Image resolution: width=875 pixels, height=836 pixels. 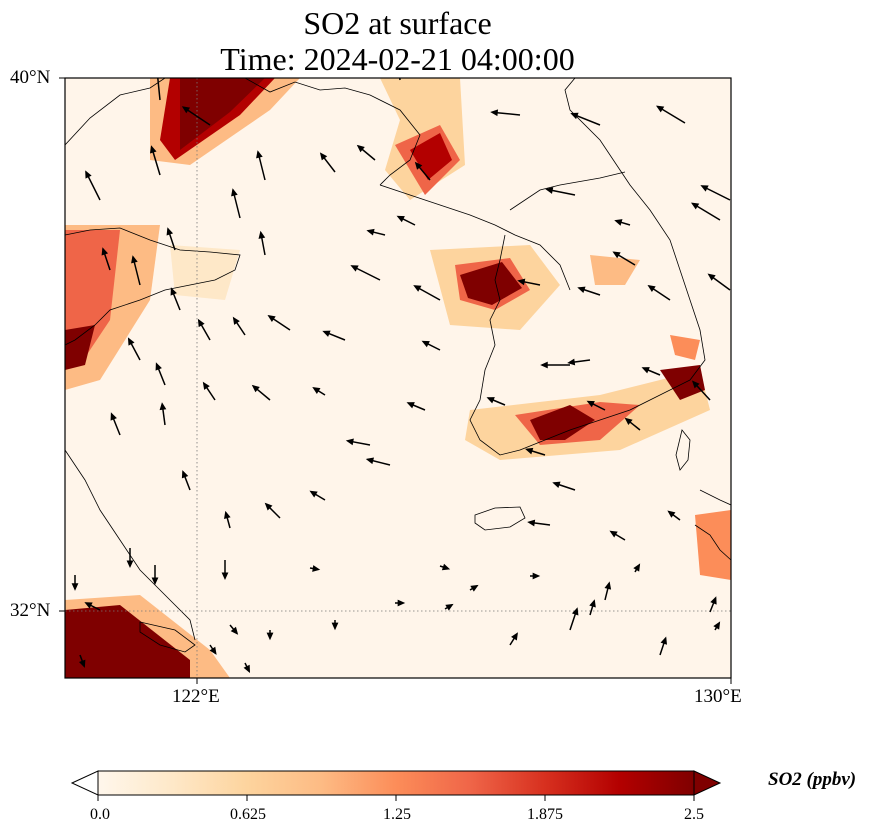 What do you see at coordinates (713, 545) in the screenshot?
I see `so2-plume-kyushu` at bounding box center [713, 545].